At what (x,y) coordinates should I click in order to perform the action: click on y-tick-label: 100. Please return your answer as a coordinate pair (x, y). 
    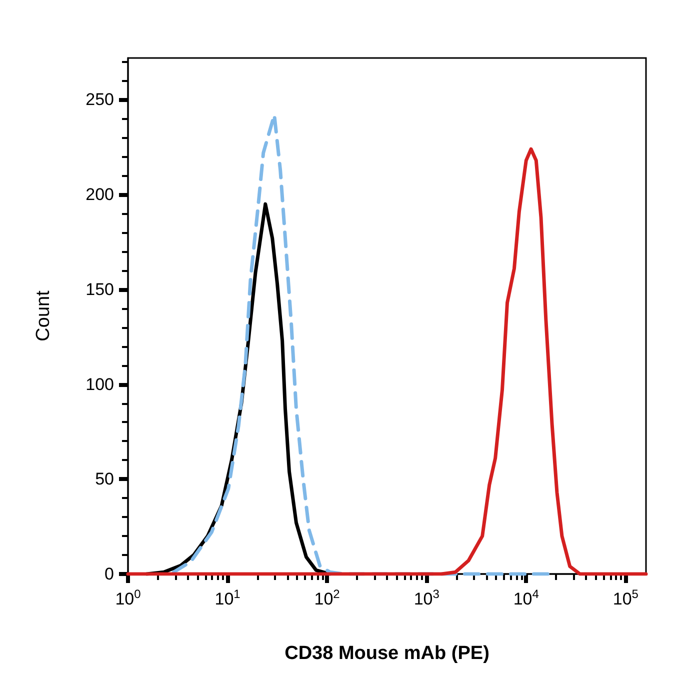
    Looking at the image, I should click on (100, 384).